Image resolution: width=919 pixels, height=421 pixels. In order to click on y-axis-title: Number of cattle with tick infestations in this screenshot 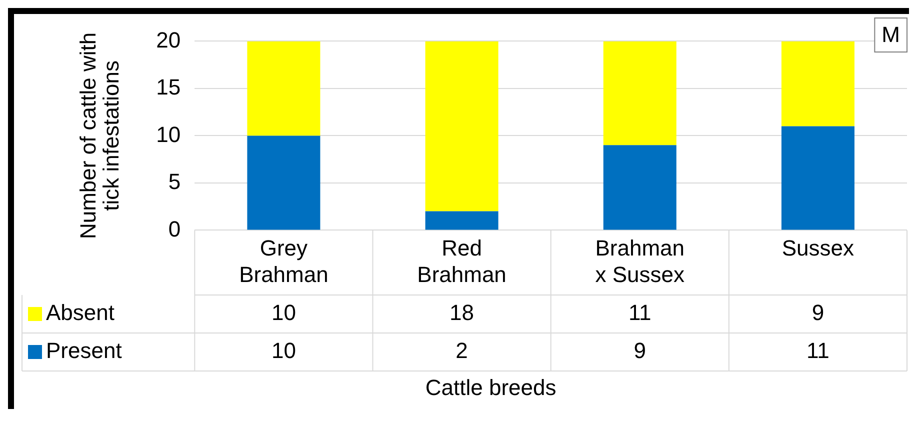, I will do `click(100, 136)`.